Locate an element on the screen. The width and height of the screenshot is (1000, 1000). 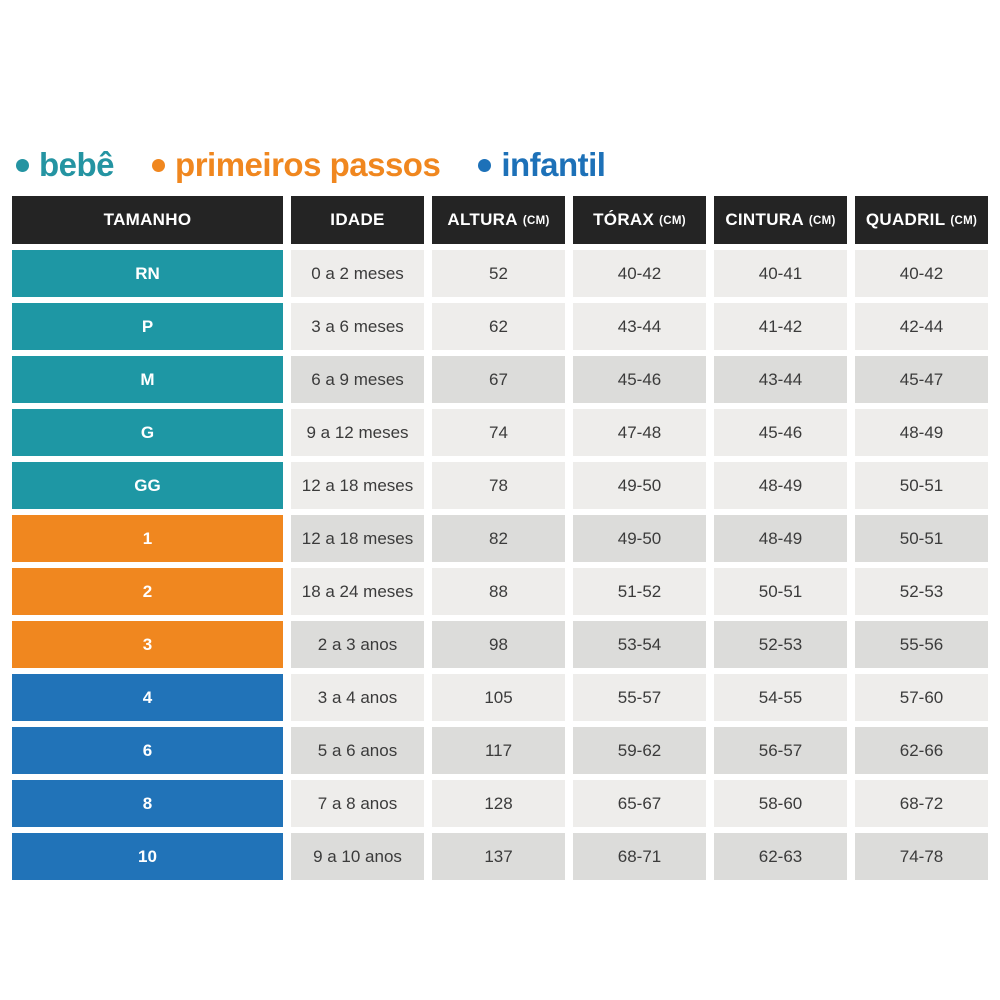
chest-cell: 43-44 is located at coordinates (639, 326).